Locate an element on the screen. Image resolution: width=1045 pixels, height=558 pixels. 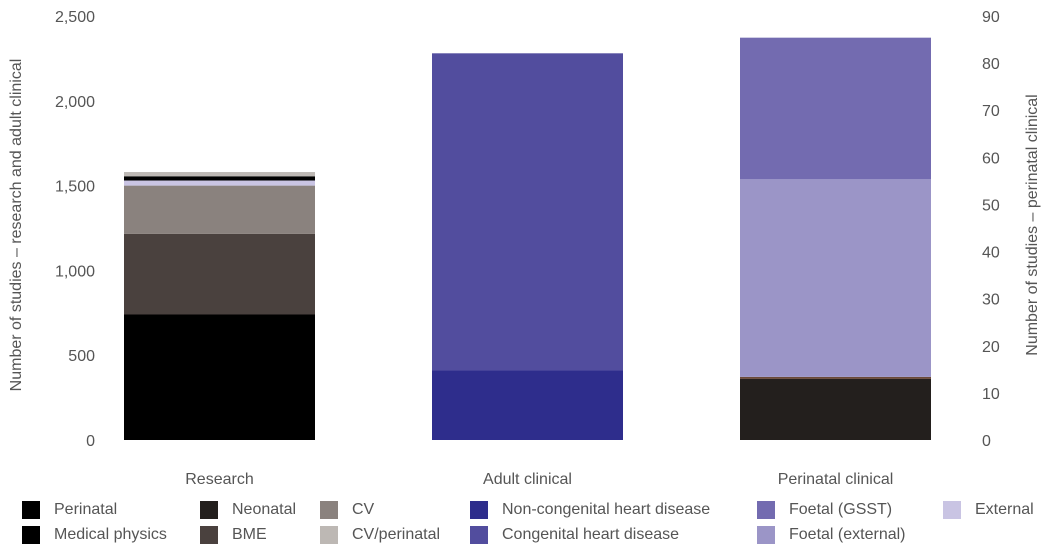
left-tick-label: 2,500 is located at coordinates (75, 17).